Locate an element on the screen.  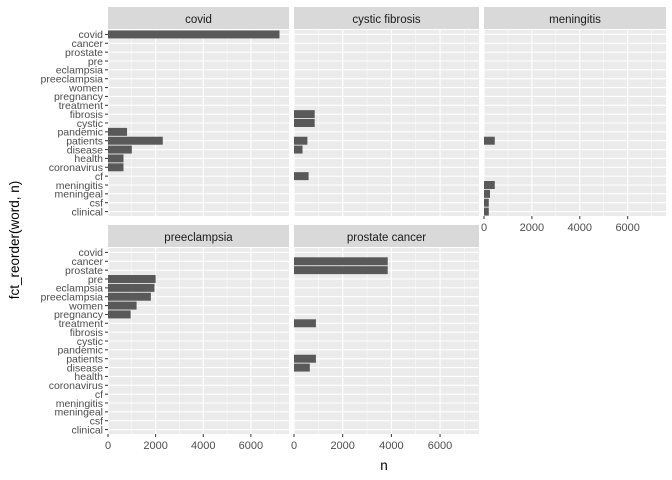
bar-cystic-fibrosis-fibrosis is located at coordinates (304, 114).